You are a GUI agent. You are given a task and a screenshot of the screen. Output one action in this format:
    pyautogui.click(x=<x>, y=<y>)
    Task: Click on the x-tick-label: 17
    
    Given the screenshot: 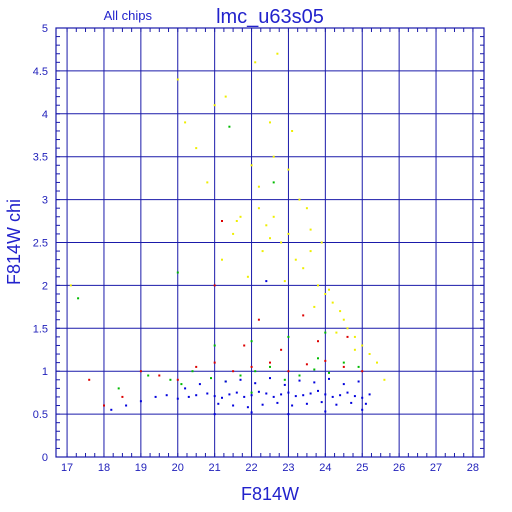 What is the action you would take?
    pyautogui.click(x=67, y=468)
    